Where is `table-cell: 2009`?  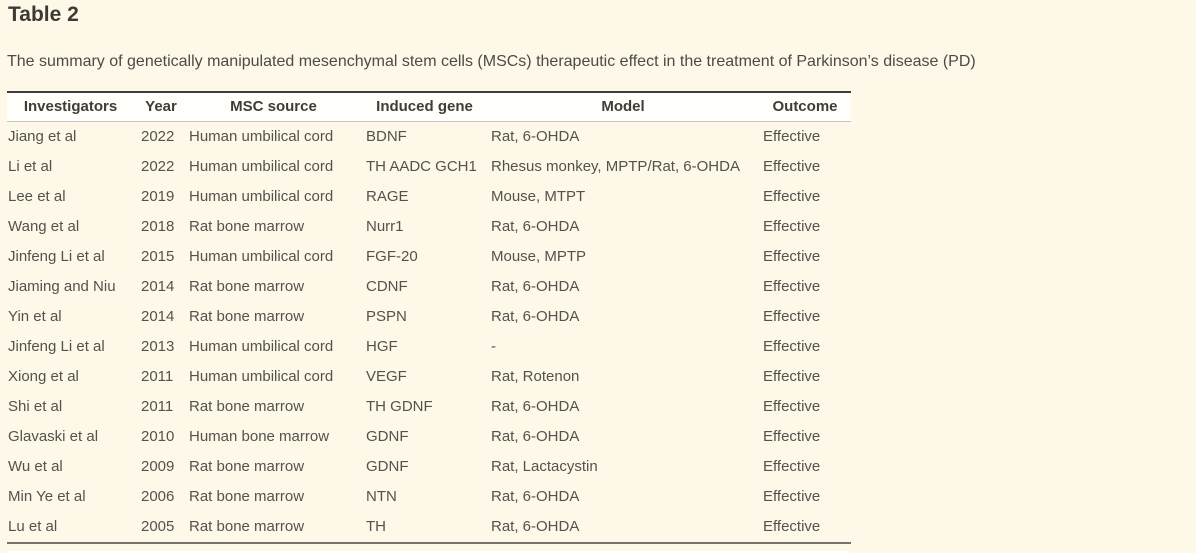
table-cell: 2009 is located at coordinates (158, 466).